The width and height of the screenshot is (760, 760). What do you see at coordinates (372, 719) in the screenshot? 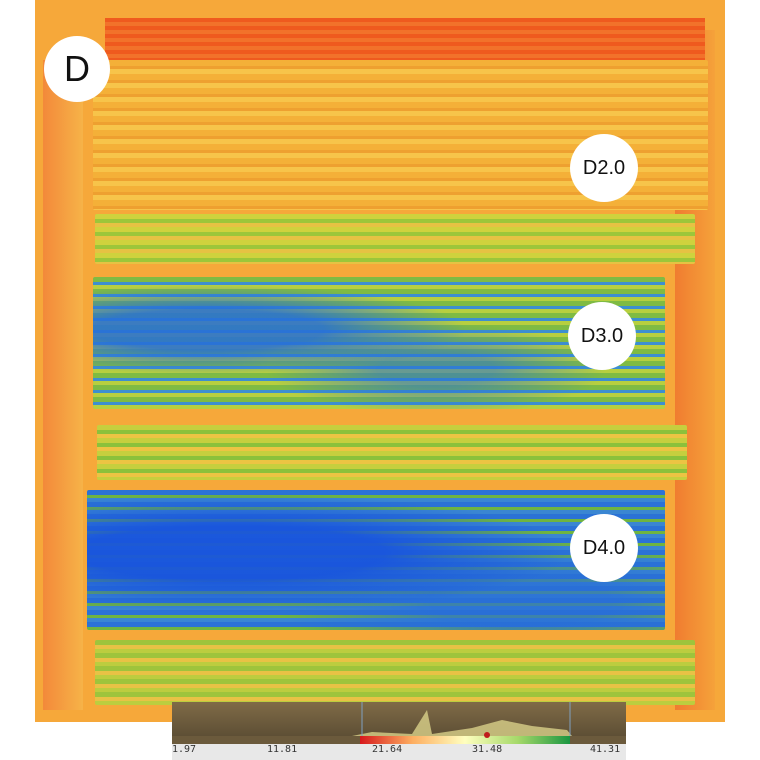
I see `histogram-curve` at bounding box center [372, 719].